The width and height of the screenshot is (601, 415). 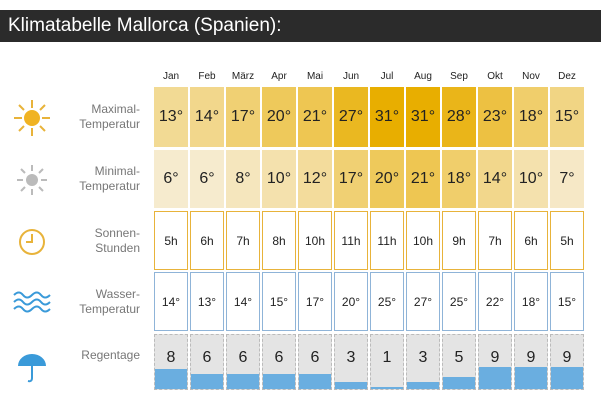 I want to click on row-label-line: Maximal-, so click(x=115, y=109).